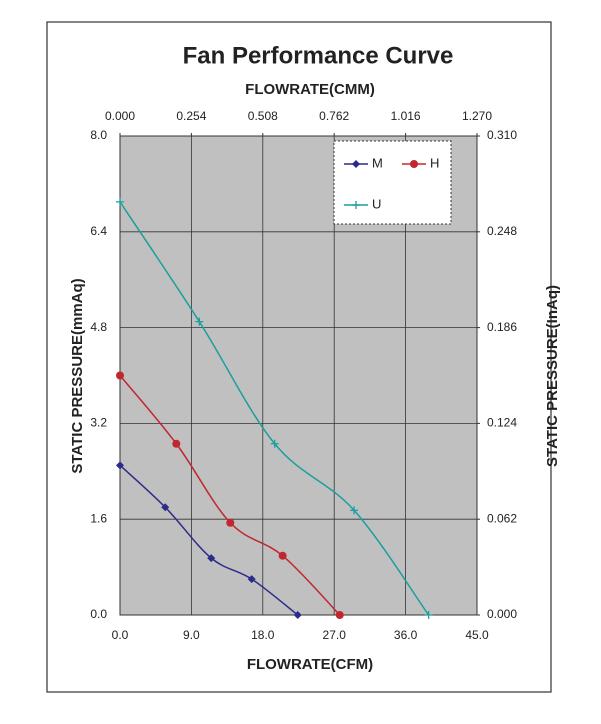 The image size is (601, 724). Describe the element at coordinates (376, 203) in the screenshot. I see `legend-label: U` at that location.